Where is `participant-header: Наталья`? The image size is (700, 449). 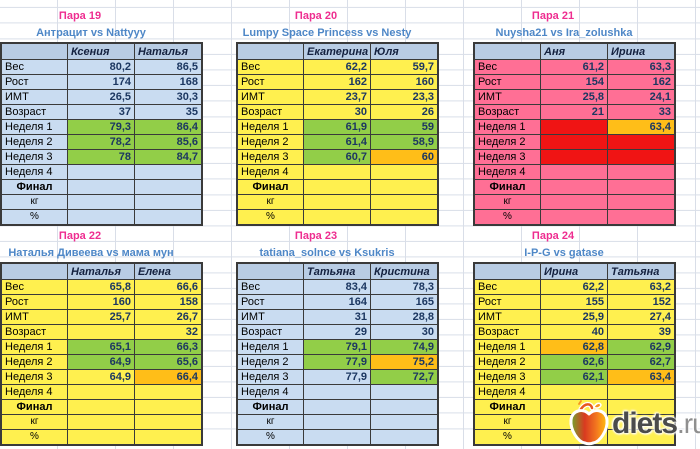 participant-header: Наталья is located at coordinates (168, 51).